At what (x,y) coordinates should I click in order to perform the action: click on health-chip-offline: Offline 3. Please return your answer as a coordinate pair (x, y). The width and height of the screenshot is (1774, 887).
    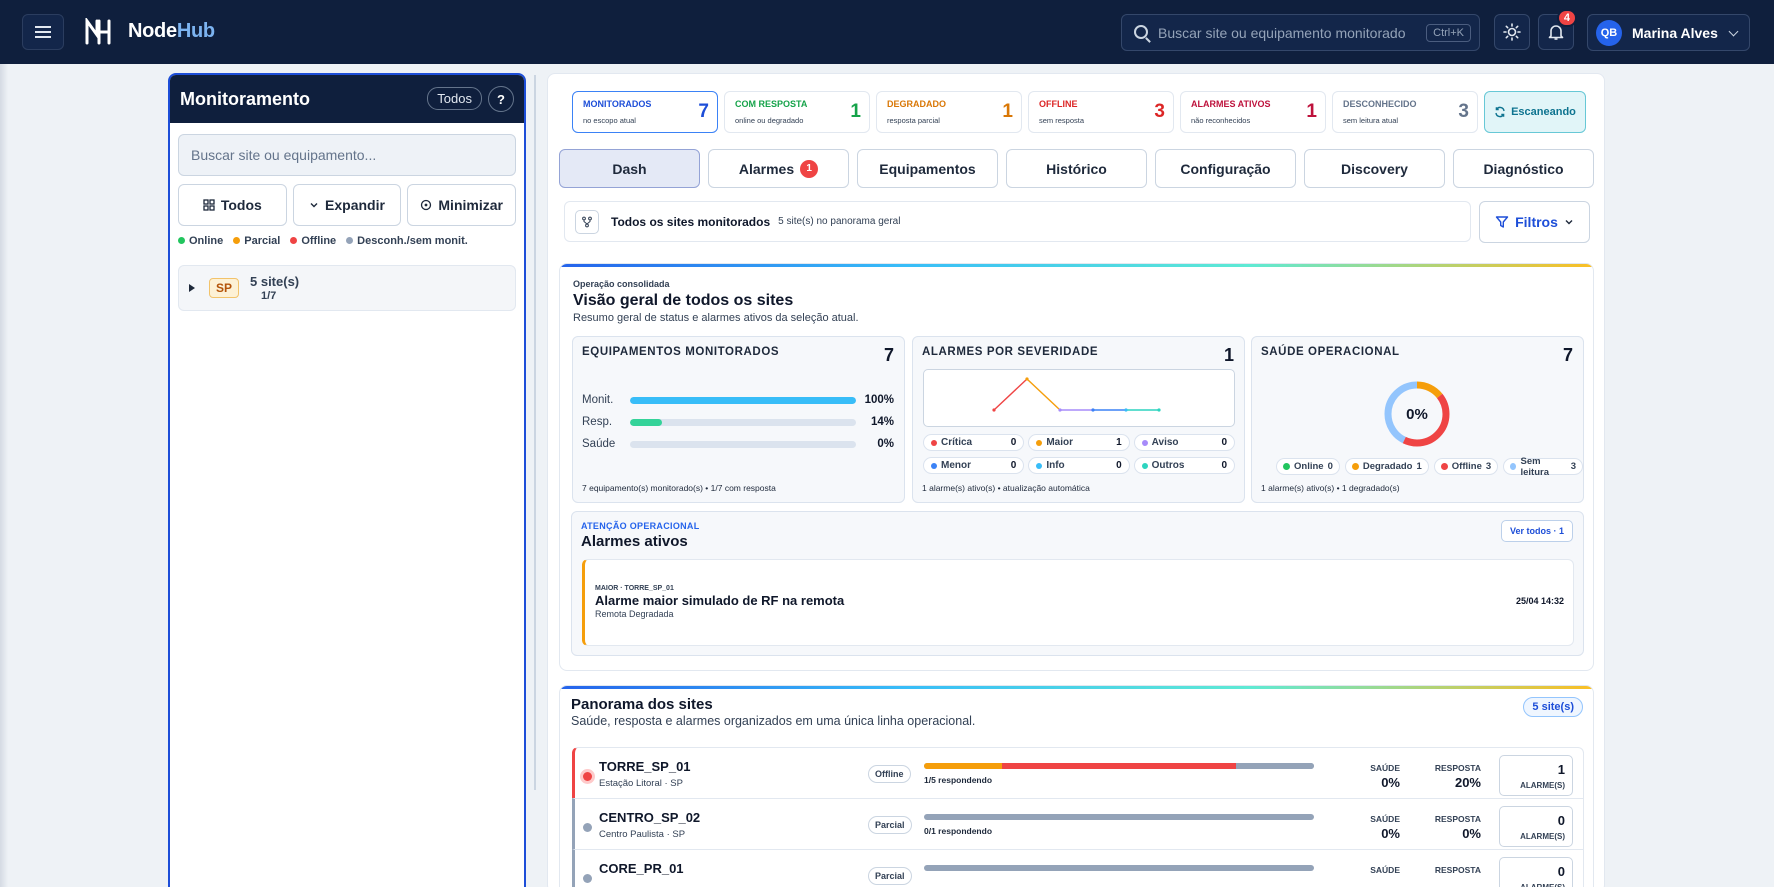
    Looking at the image, I should click on (1466, 466).